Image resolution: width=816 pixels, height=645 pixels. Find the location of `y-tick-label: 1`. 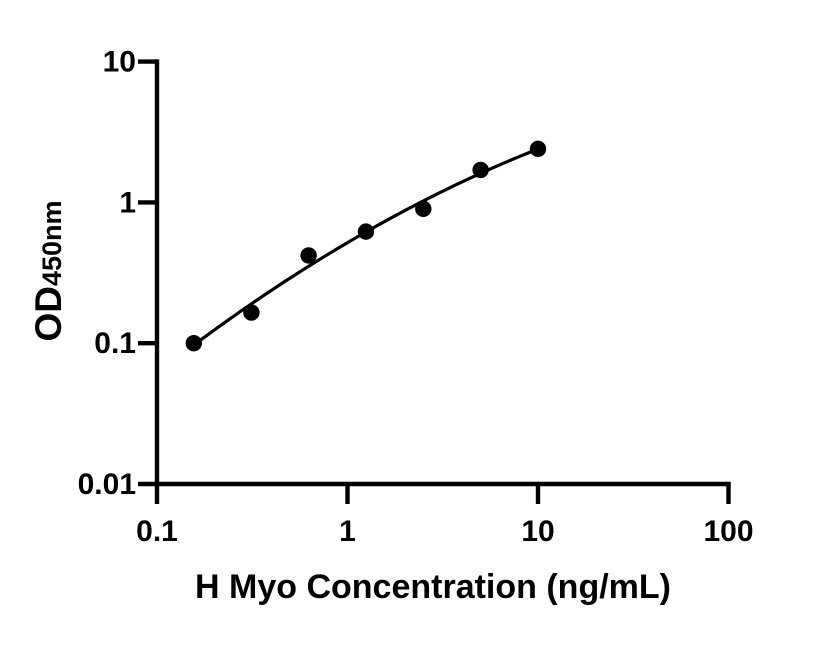

y-tick-label: 1 is located at coordinates (127, 202).